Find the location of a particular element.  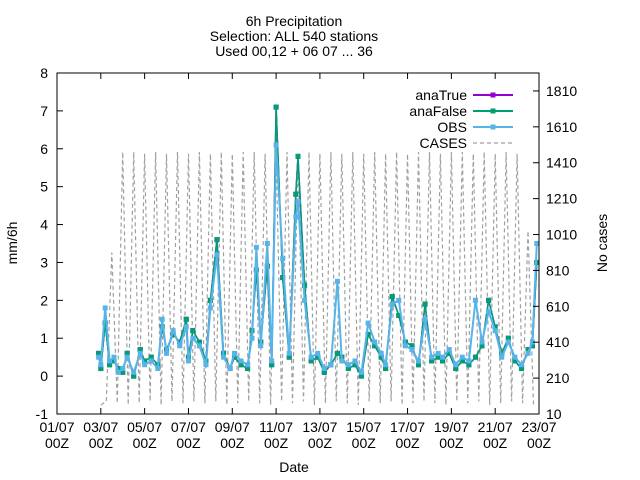

y-tick-label: 2 is located at coordinates (44, 300).